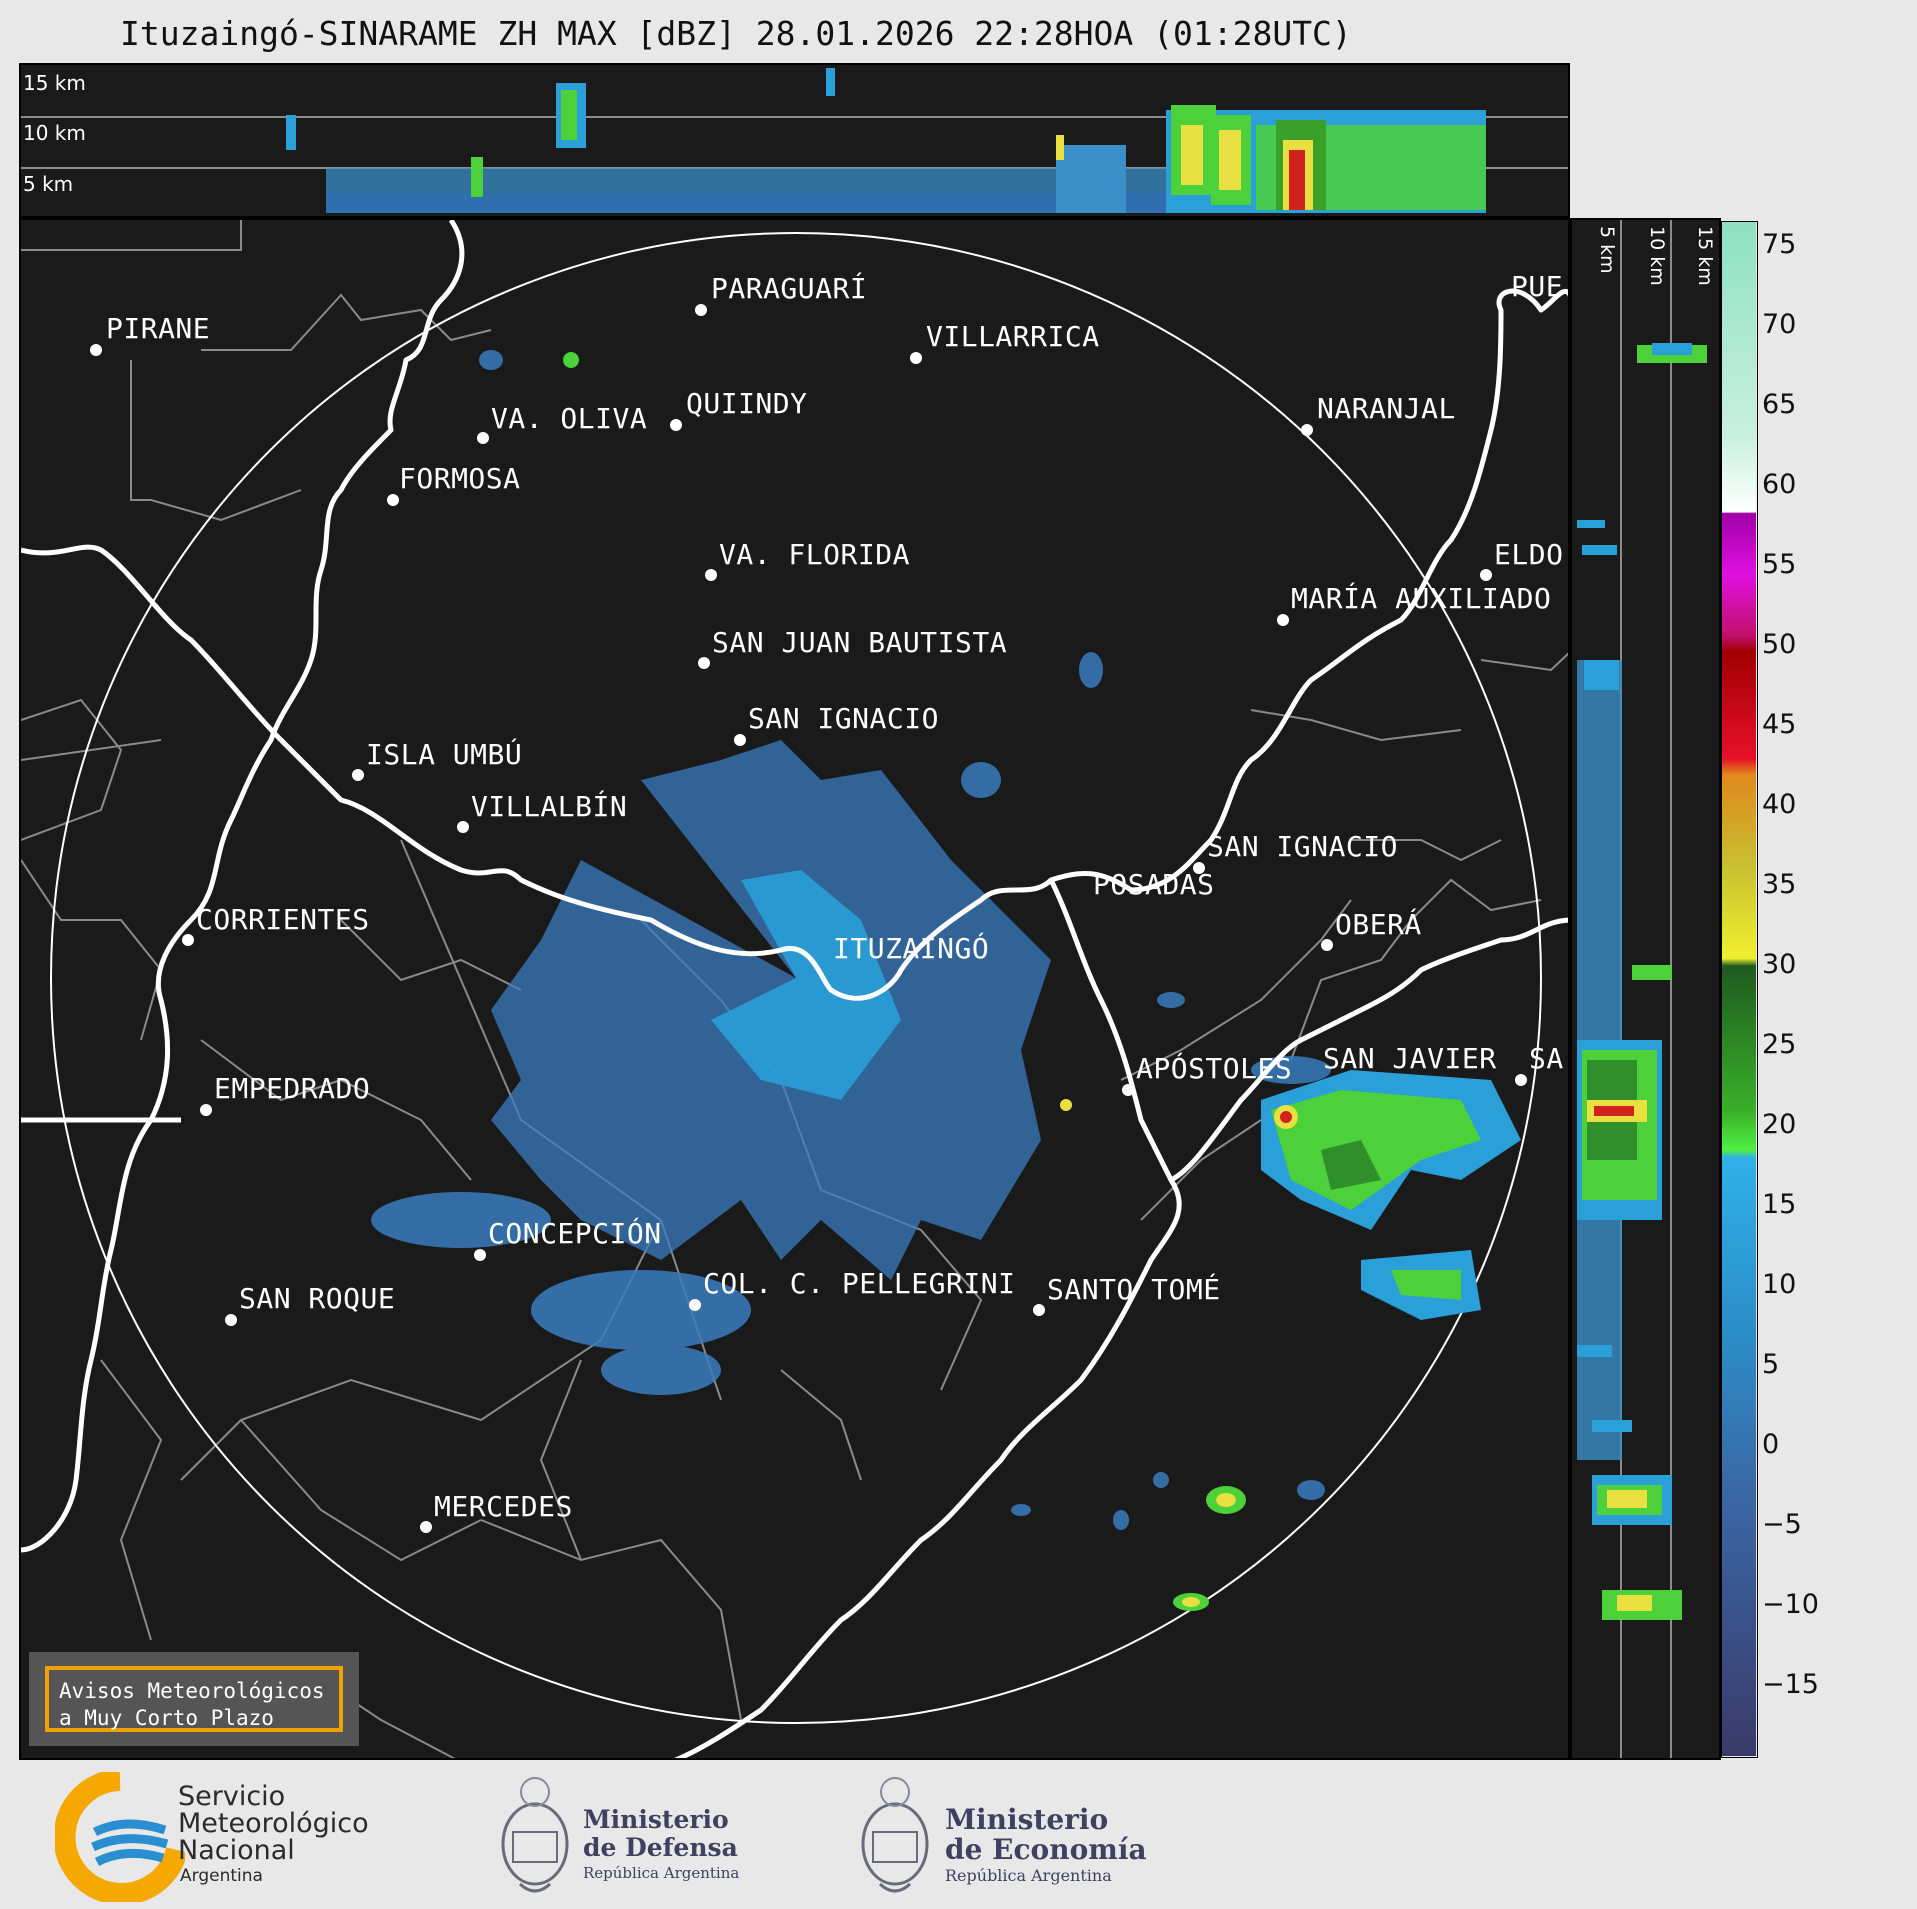  I want to click on height-label-15km: 15 km, so click(54, 83).